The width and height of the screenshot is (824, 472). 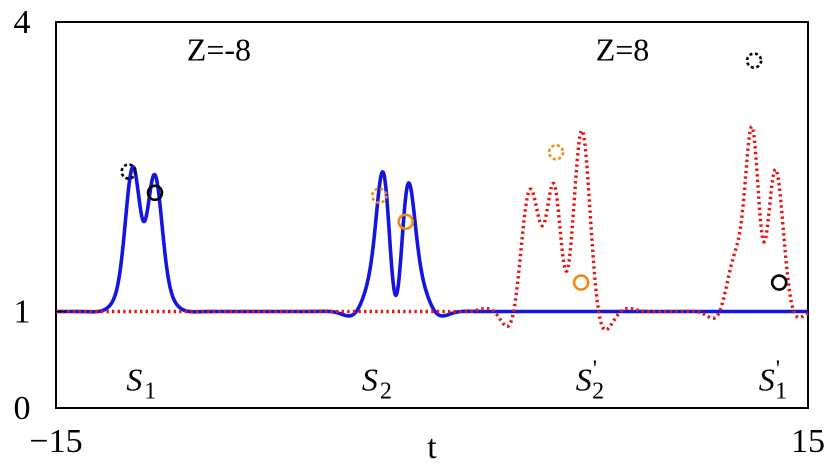 I want to click on annotation-2: Z=8, so click(x=623, y=50).